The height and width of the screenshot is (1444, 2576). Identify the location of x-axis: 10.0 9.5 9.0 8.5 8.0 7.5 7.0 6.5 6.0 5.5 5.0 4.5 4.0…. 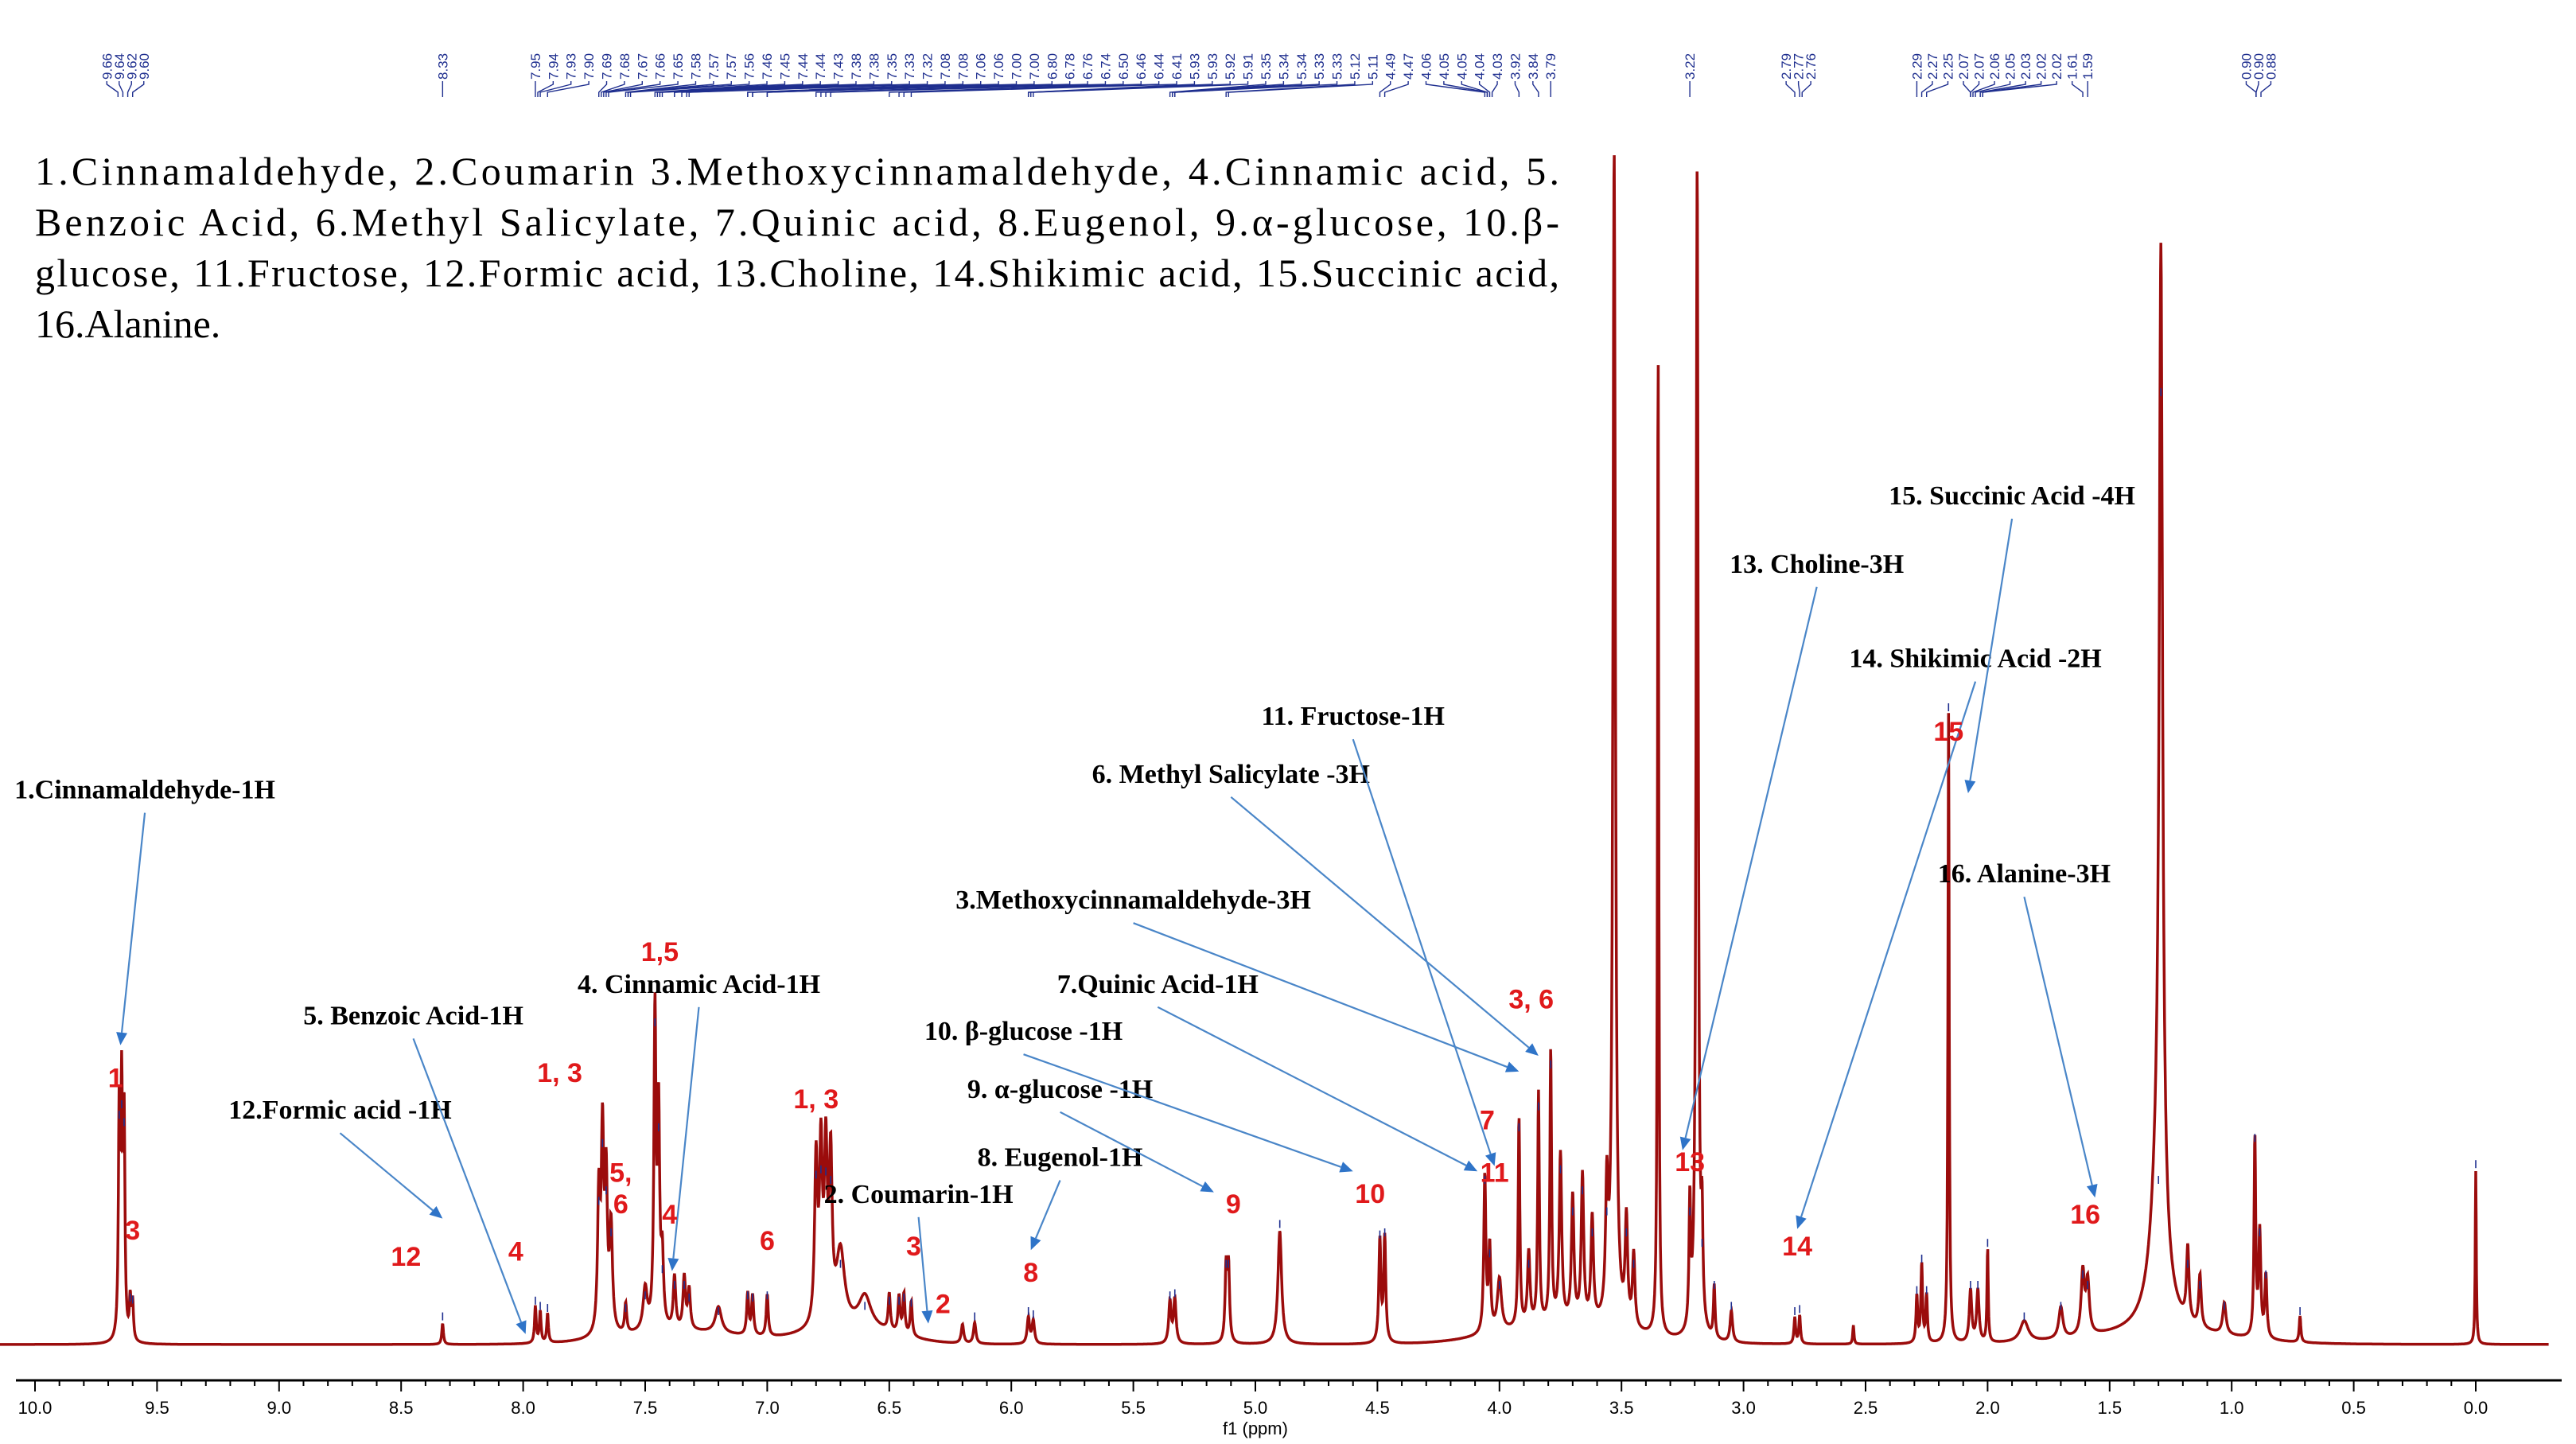
(1289, 1408).